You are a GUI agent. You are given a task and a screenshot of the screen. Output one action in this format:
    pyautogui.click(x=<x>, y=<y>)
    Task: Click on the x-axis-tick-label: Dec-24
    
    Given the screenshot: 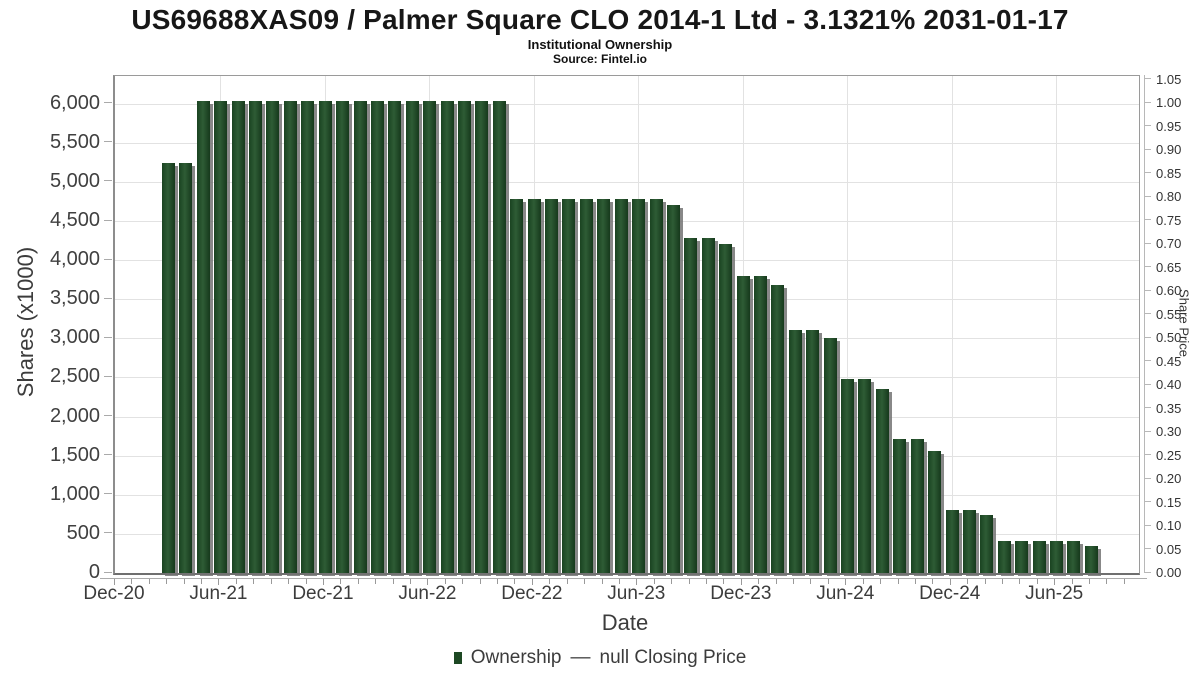 What is the action you would take?
    pyautogui.click(x=950, y=593)
    